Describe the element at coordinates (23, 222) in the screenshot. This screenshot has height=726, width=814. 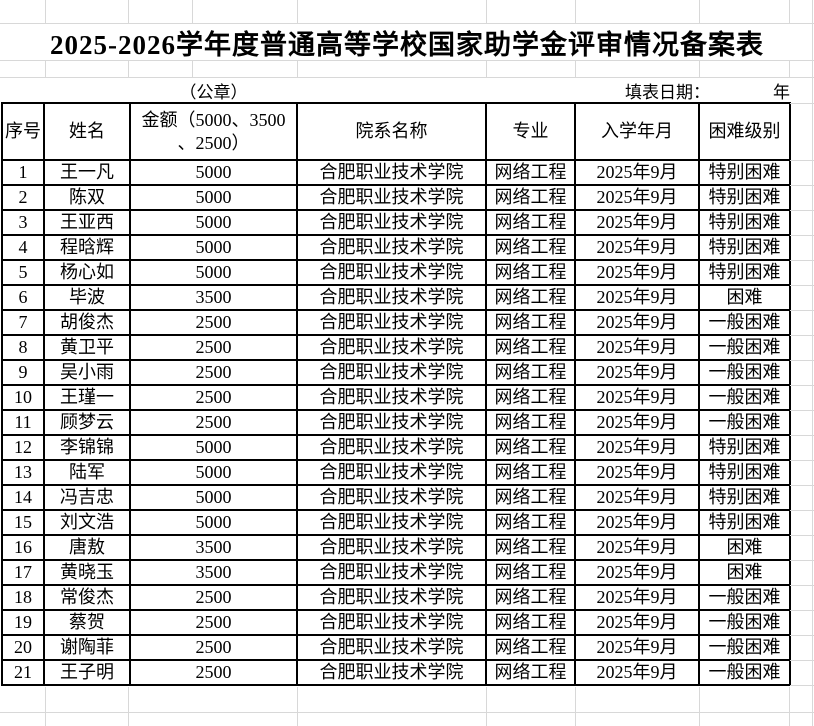
I see `cell-index: 3` at that location.